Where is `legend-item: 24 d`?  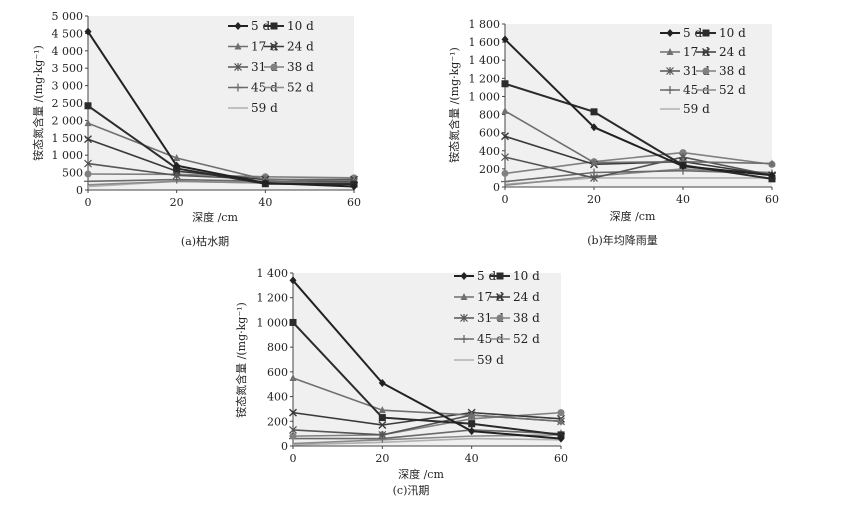
legend-item: 24 d is located at coordinates (721, 52).